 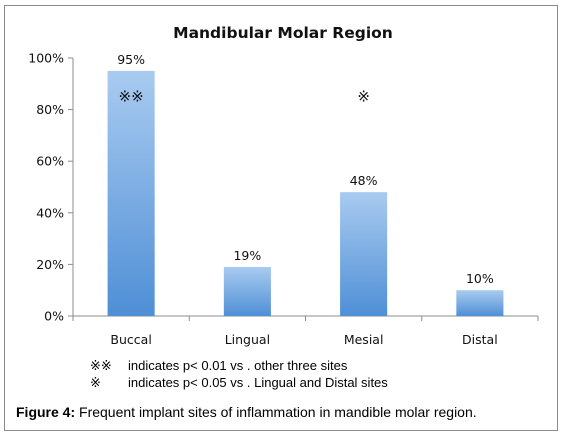 What do you see at coordinates (247, 291) in the screenshot?
I see `bar-lingual` at bounding box center [247, 291].